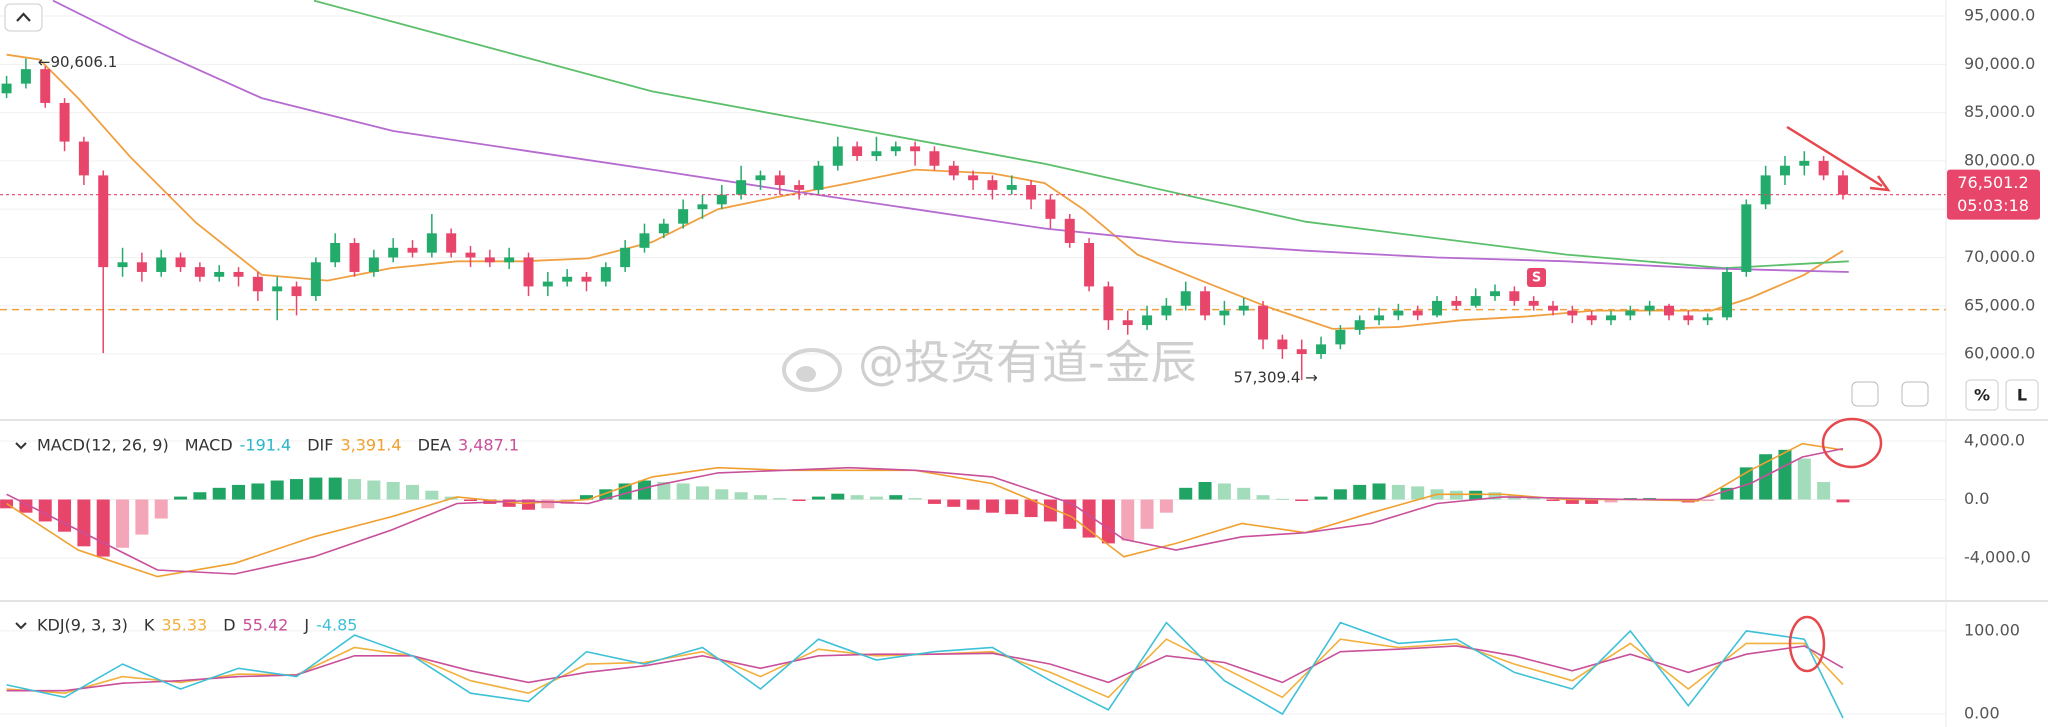 The height and width of the screenshot is (727, 2048). I want to click on collapse-button-frame, so click(23, 17).